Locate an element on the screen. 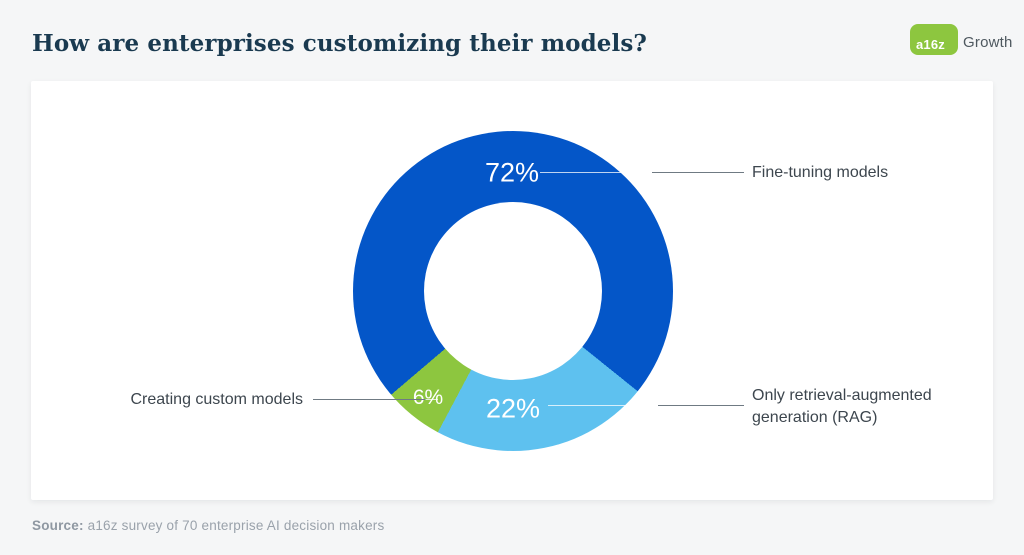 Image resolution: width=1024 pixels, height=555 pixels. a16z-logo-text: a16z is located at coordinates (930, 44).